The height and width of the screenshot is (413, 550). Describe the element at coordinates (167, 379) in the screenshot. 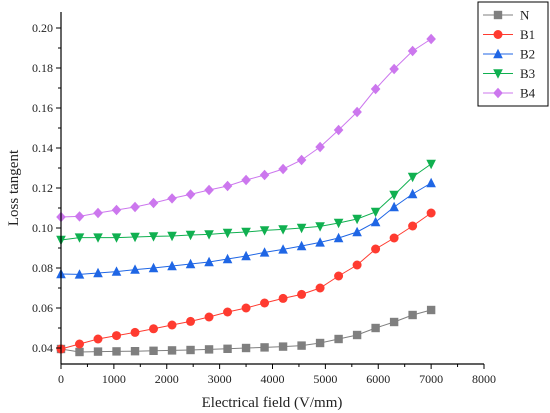

I see `x-tick-label: 2000` at that location.